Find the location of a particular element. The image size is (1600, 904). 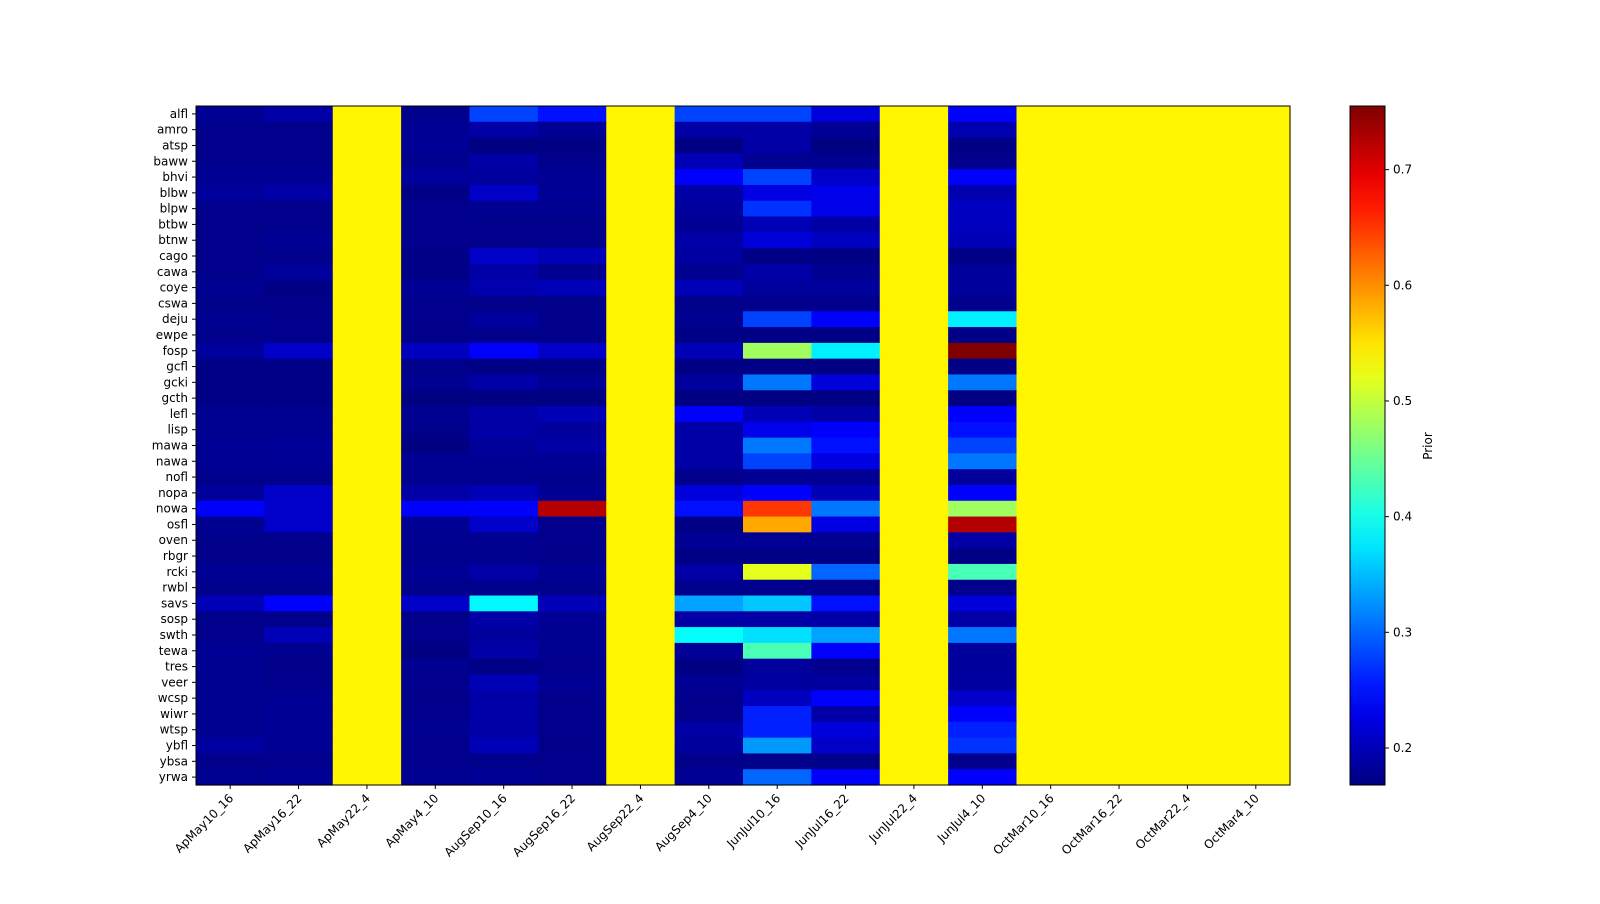

y-tick-label: cswa is located at coordinates (173, 303).